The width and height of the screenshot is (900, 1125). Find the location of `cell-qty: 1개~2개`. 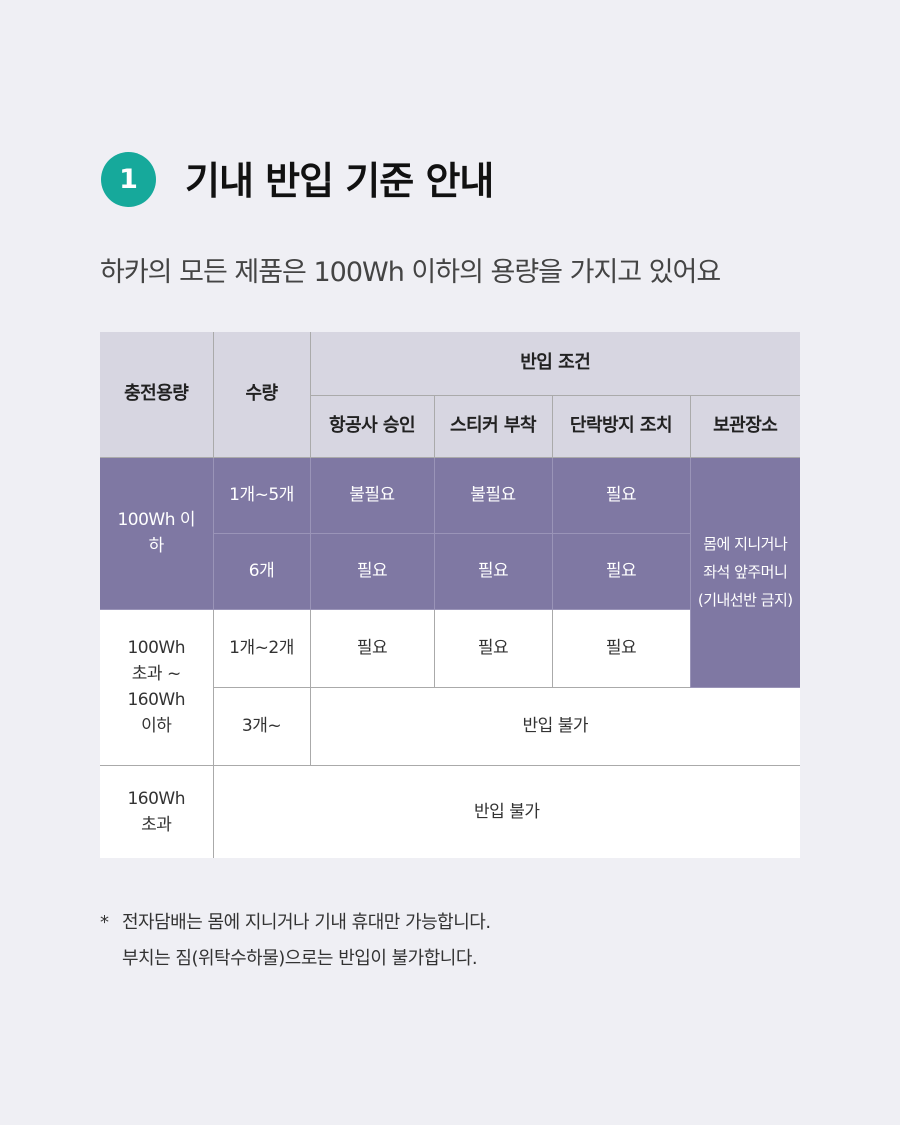

cell-qty: 1개~2개 is located at coordinates (261, 648).